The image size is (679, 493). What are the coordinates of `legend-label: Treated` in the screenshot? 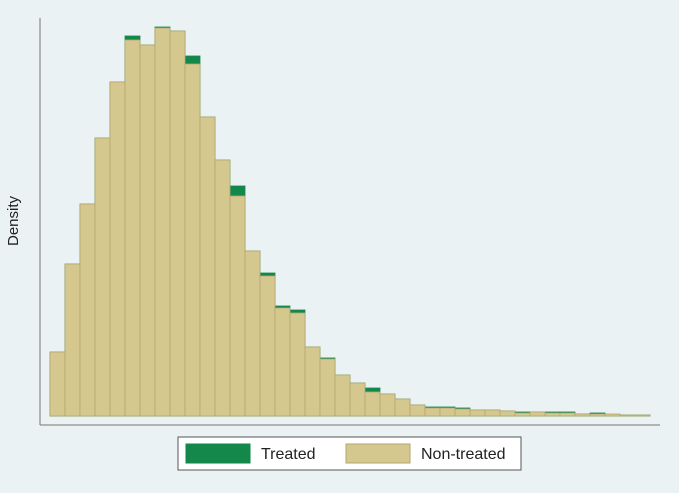 It's located at (288, 454).